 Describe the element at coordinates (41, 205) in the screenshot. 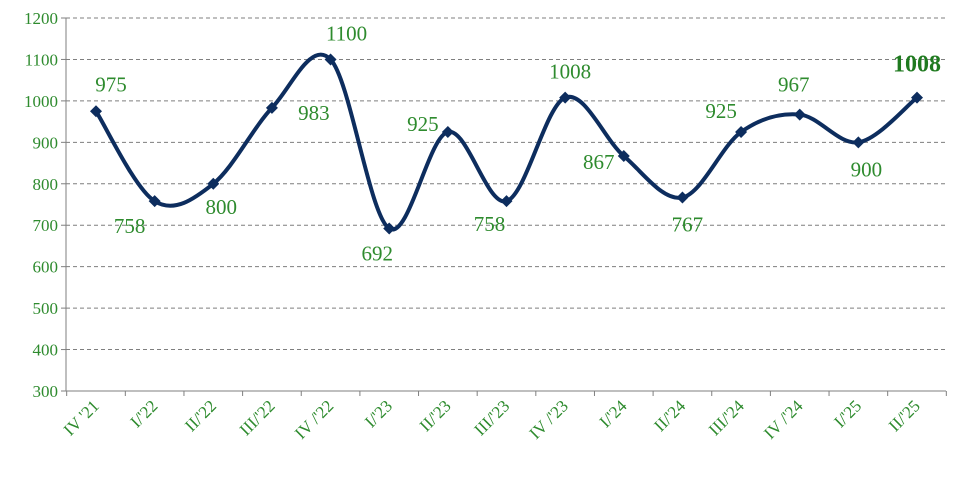

I see `y-axis-ticks: 300 400 500 600 700 800 900 1000 1100 1200` at that location.